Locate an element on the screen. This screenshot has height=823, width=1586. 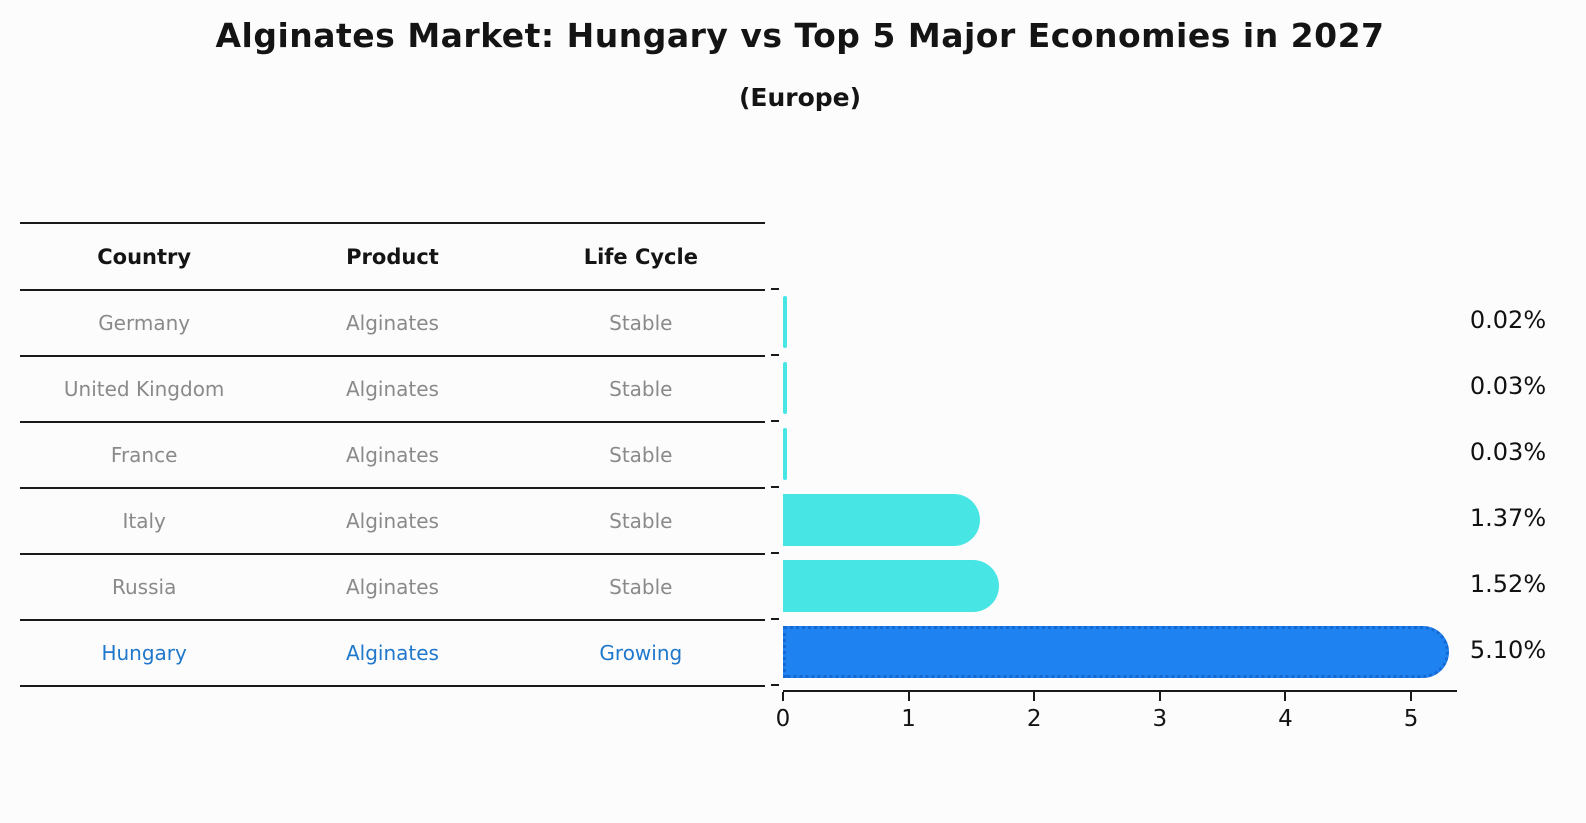
cell-country: Hungary is located at coordinates (144, 653).